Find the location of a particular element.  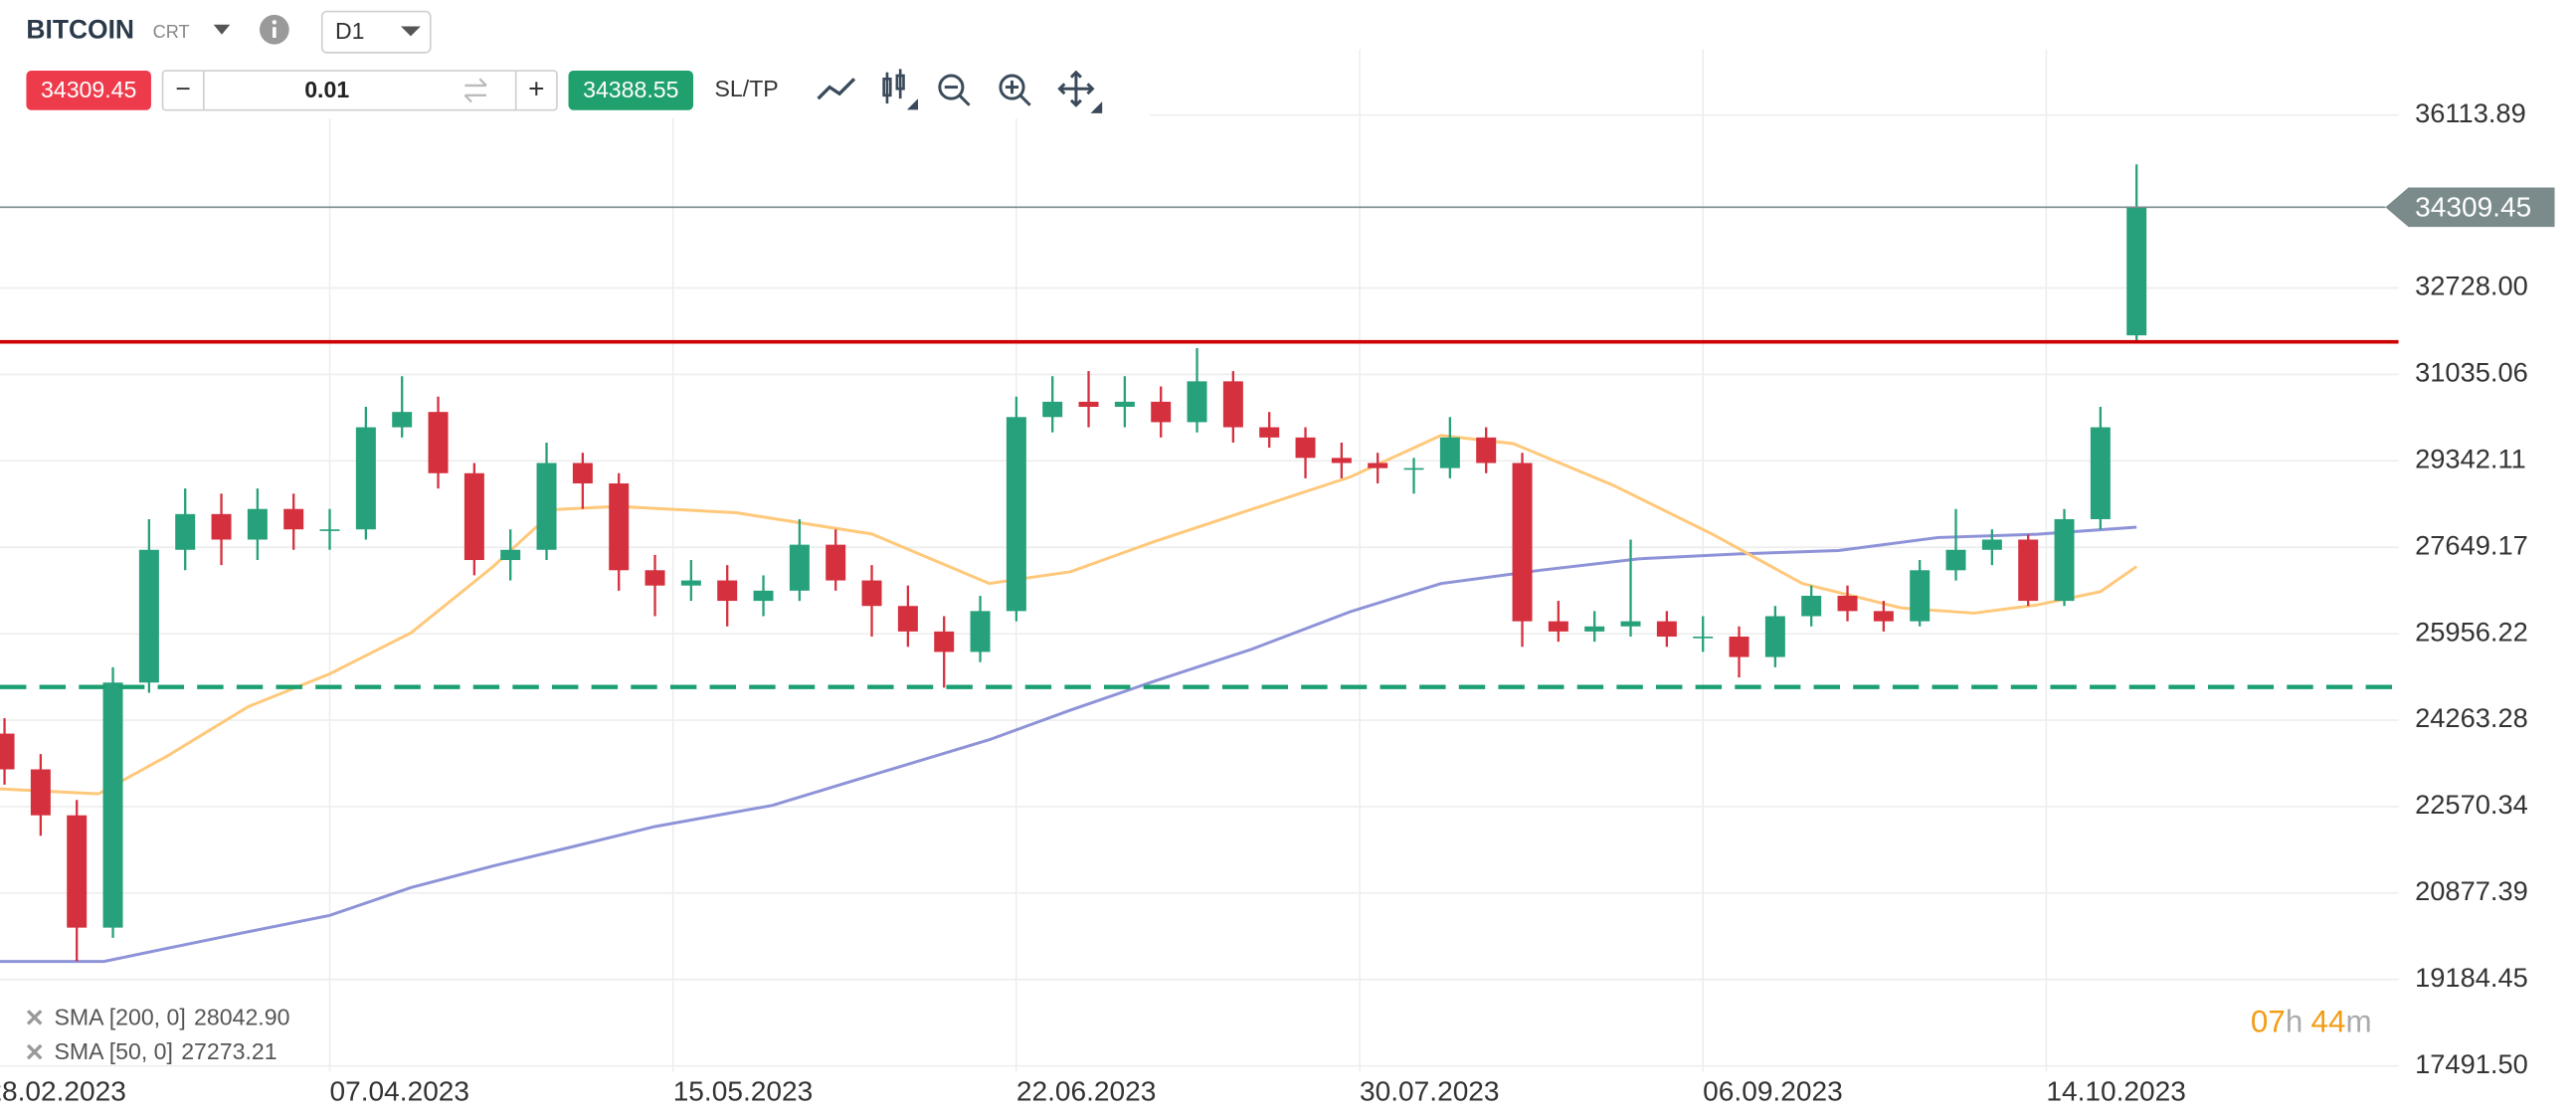

legend-text: SMA [50, 0] 27273.21 is located at coordinates (166, 1051).